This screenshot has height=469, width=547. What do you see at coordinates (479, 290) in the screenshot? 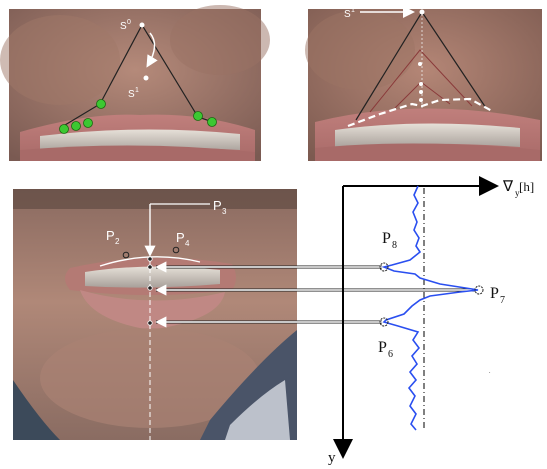
I see `p7-marker` at bounding box center [479, 290].